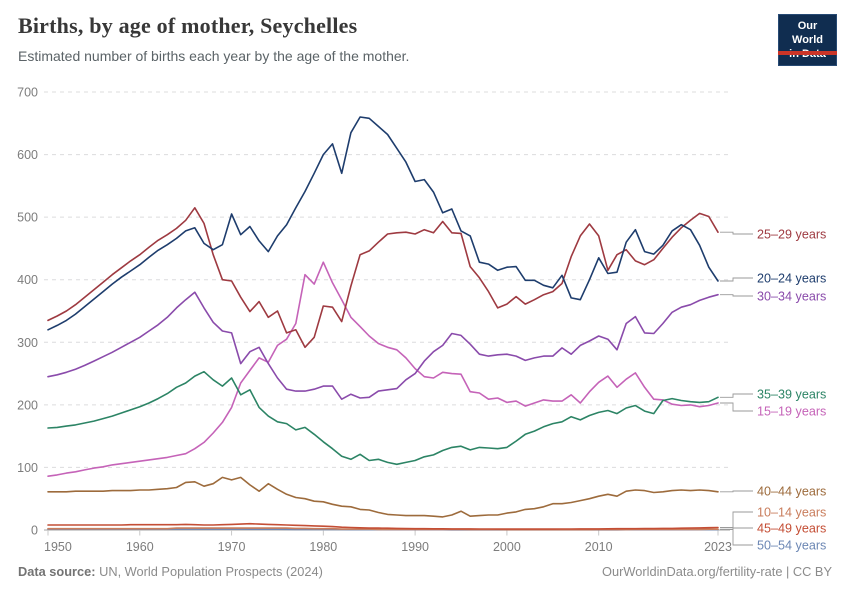 The width and height of the screenshot is (850, 600). What do you see at coordinates (27, 93) in the screenshot?
I see `y-axis-label: 700` at bounding box center [27, 93].